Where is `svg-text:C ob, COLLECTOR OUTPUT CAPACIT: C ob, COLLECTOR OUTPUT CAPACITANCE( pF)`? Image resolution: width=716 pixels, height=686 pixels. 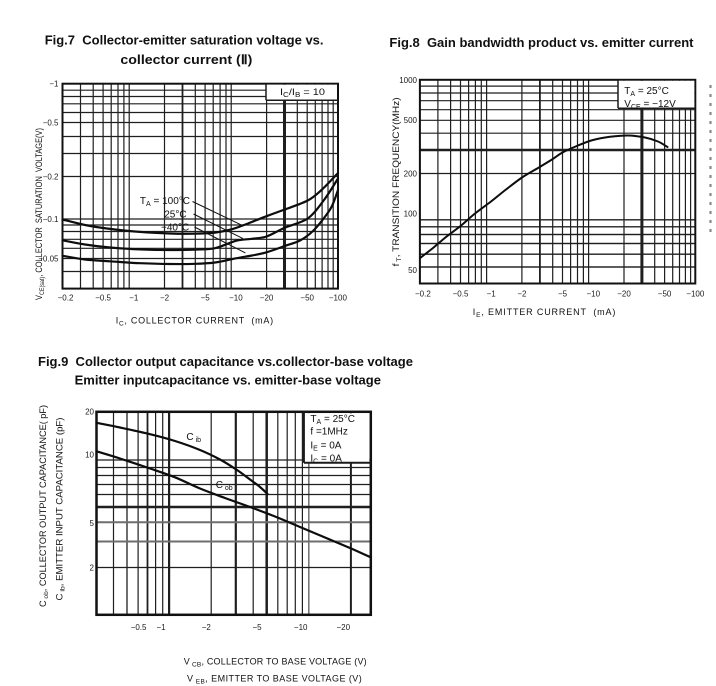
svg-text:C ob, COLLECTOR OUTPUT CAPACIT: C ob, COLLECTOR OUTPUT CAPACITANCE( pF) is located at coordinates (44, 506).